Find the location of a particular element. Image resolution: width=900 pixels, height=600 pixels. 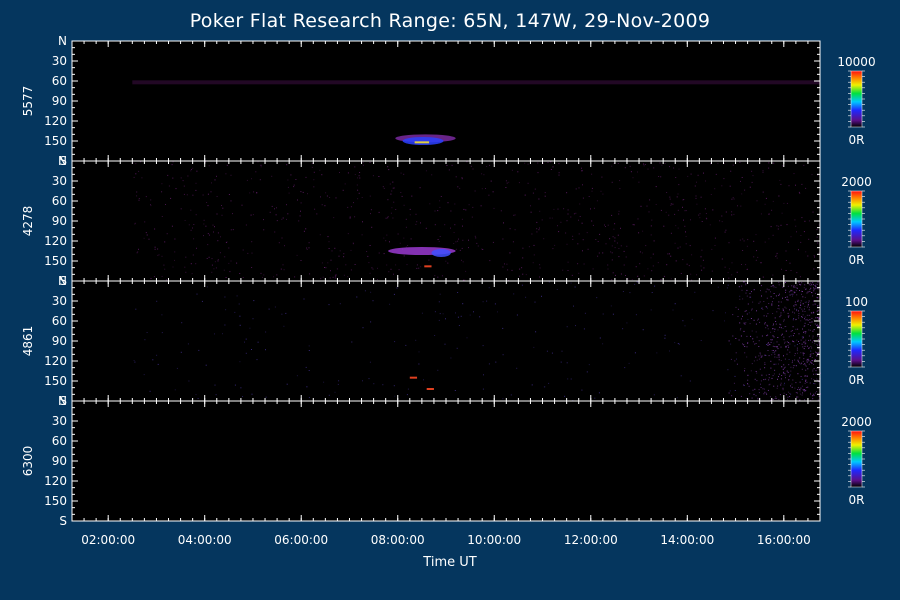

y-tick-label: 120 is located at coordinates (55, 361).